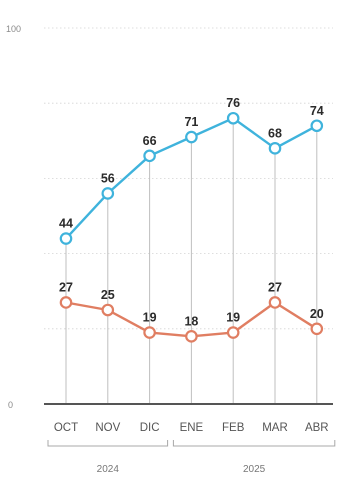  Describe the element at coordinates (275, 287) in the screenshot. I see `series-2-label-mar: 27` at that location.